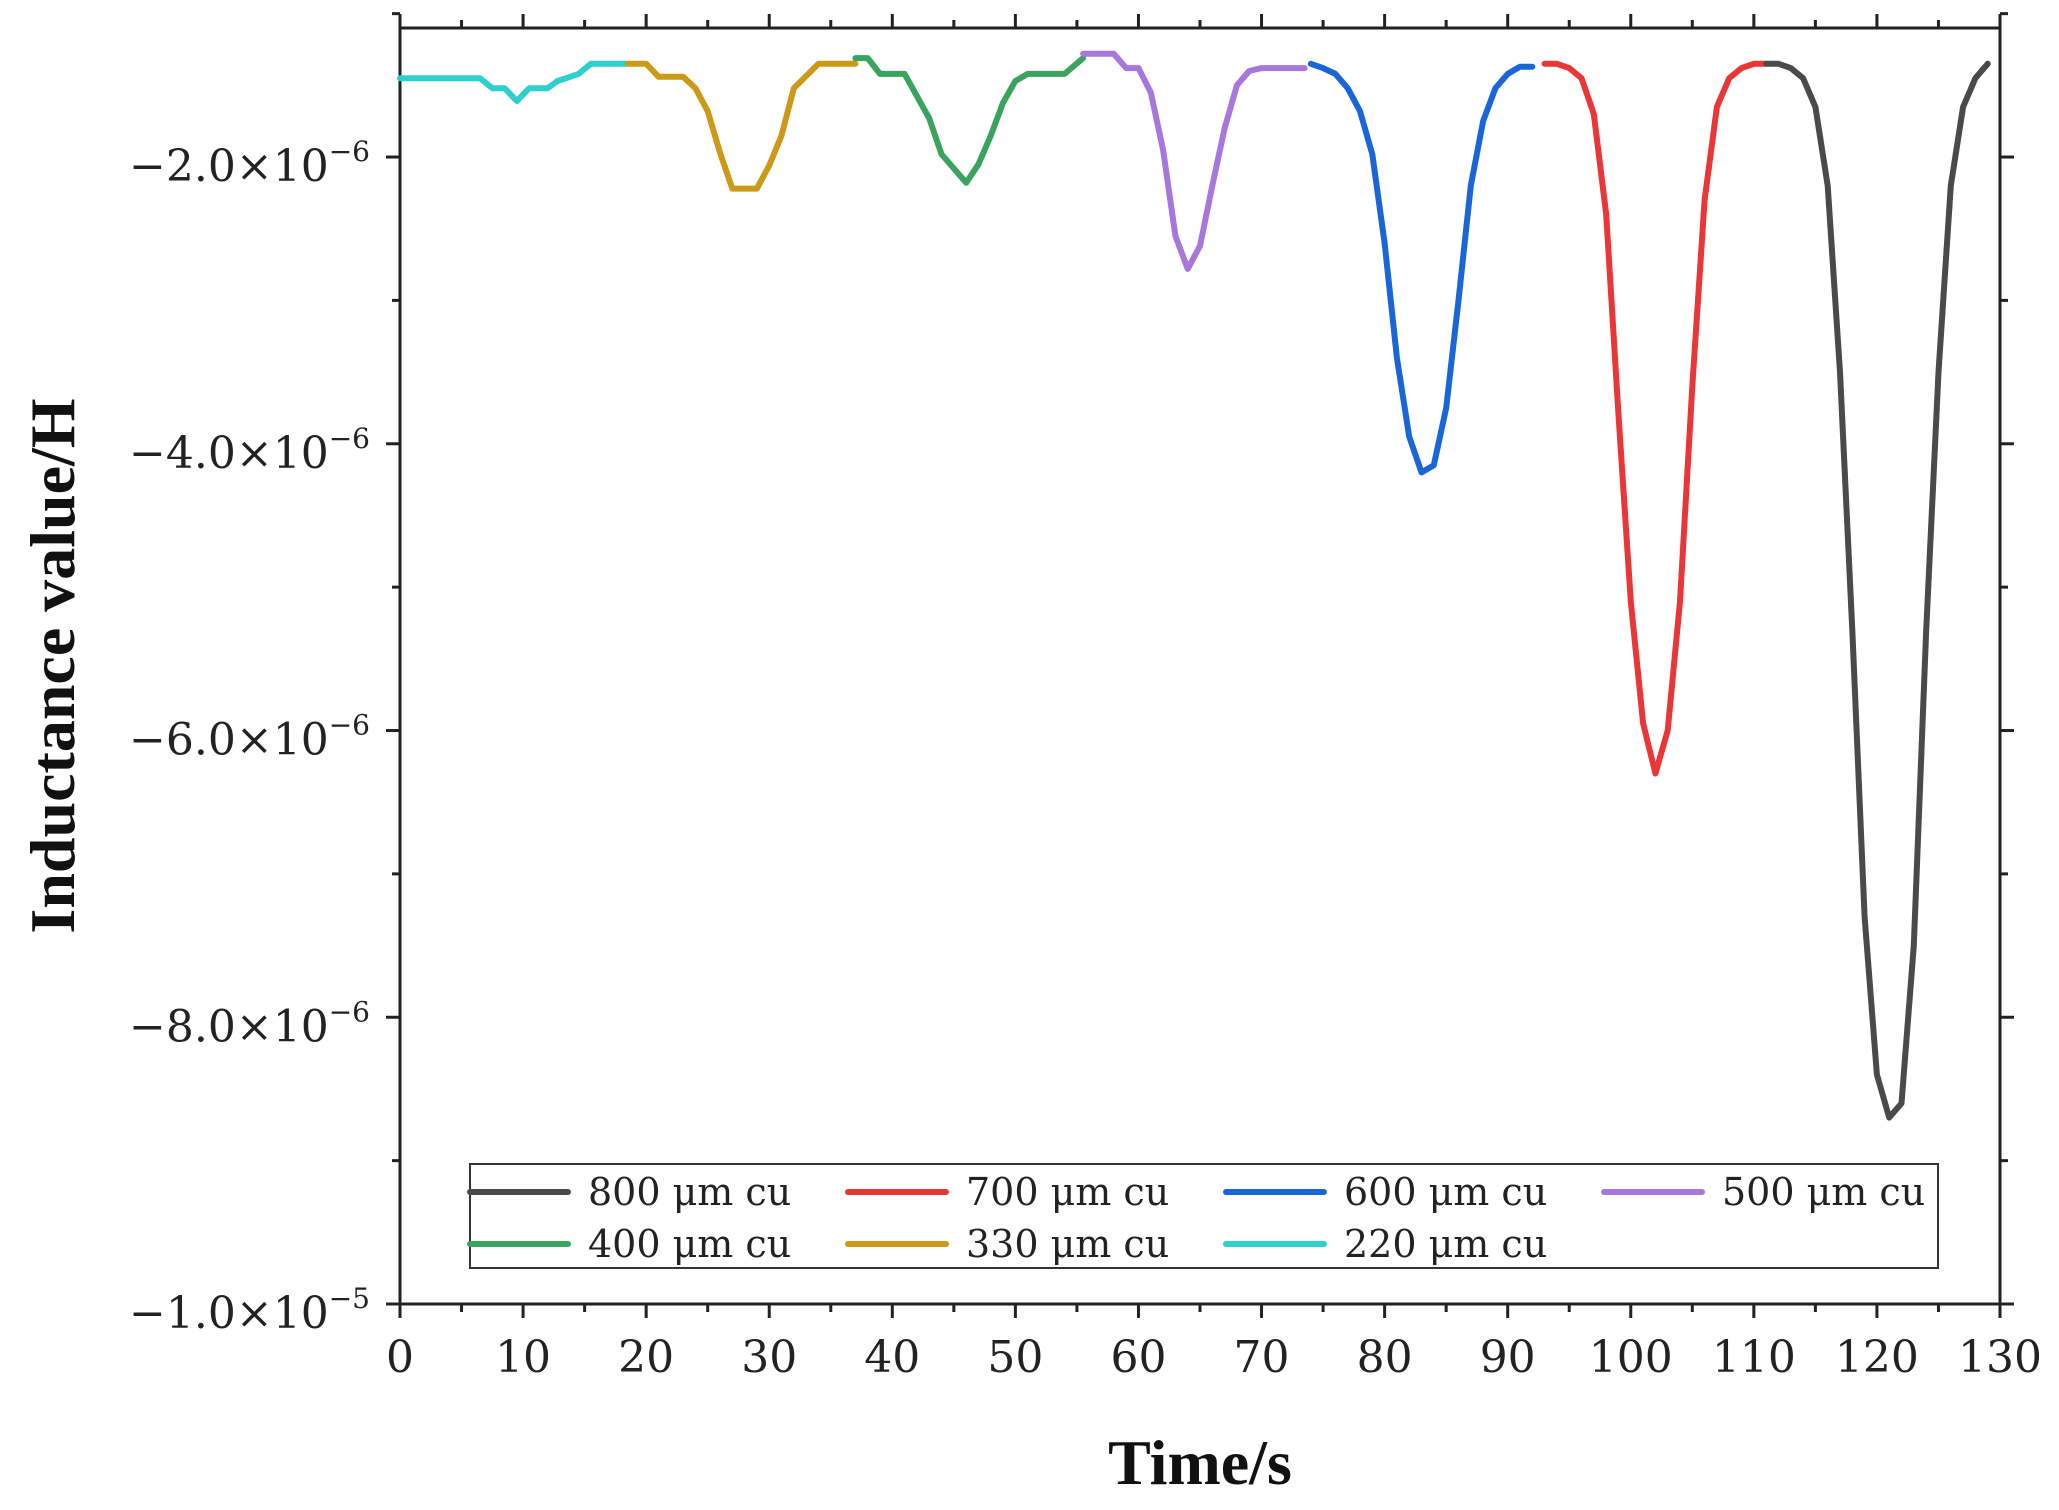 The width and height of the screenshot is (2059, 1510). What do you see at coordinates (1823, 1192) in the screenshot?
I see `legend-label: 500 μm cu` at bounding box center [1823, 1192].